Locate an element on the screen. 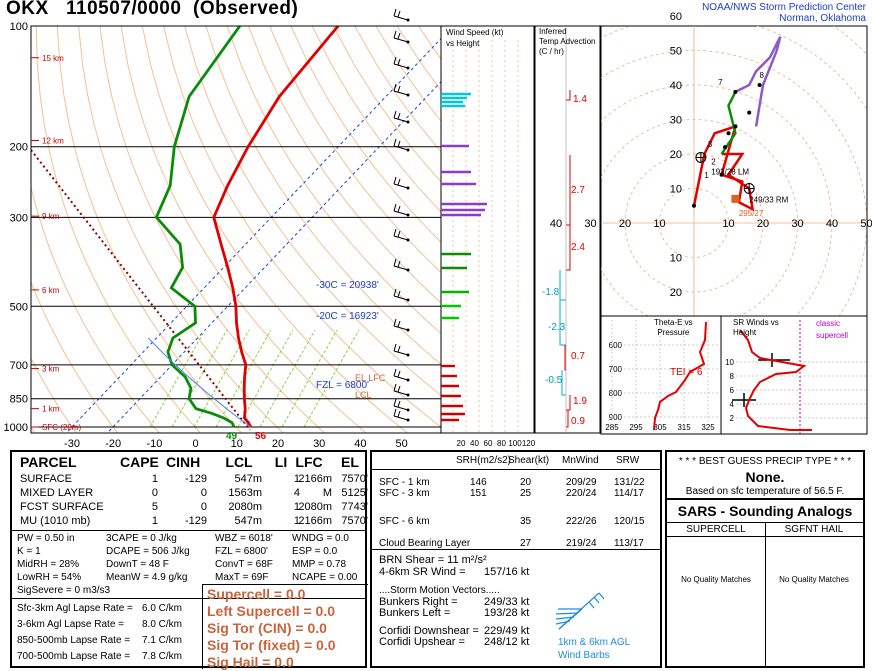 The height and width of the screenshot is (671, 872). severe-param: Supercell = 0.0 is located at coordinates (271, 594).